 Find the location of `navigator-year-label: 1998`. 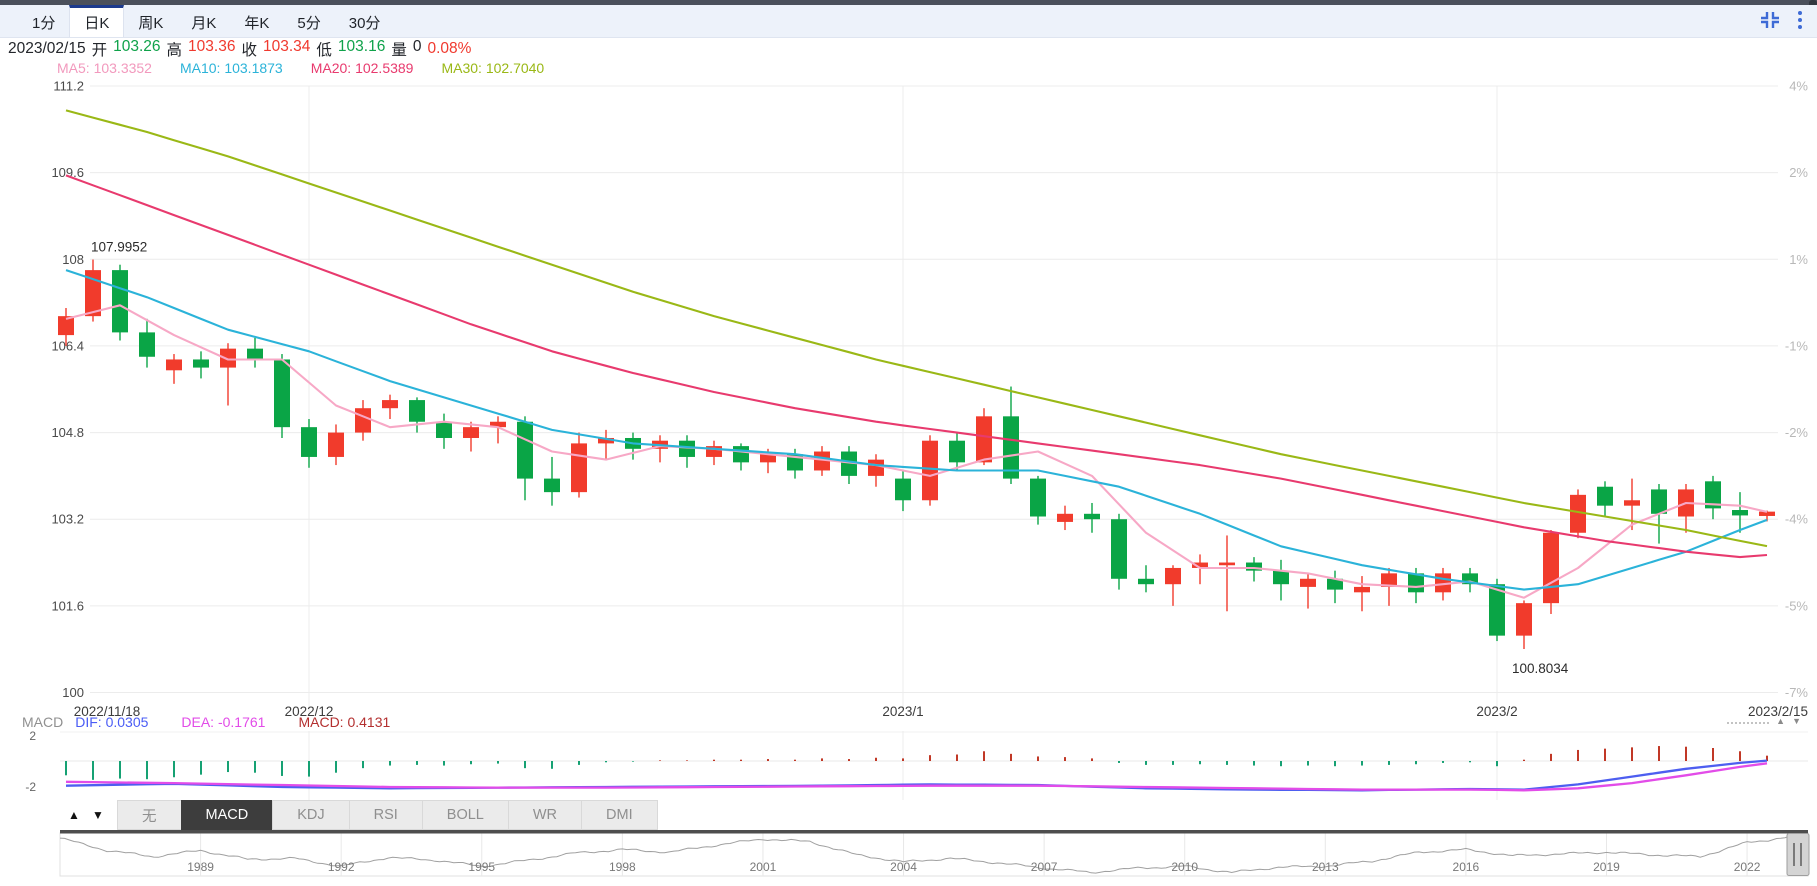

navigator-year-label: 1998 is located at coordinates (622, 867).